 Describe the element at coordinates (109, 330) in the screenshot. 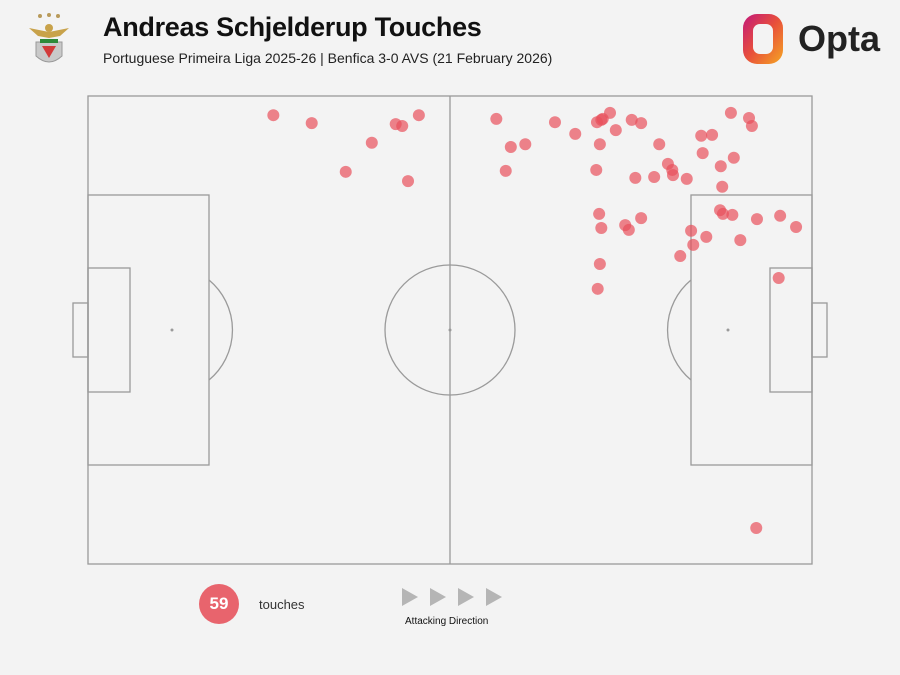

I see `left-six-yard-box` at that location.